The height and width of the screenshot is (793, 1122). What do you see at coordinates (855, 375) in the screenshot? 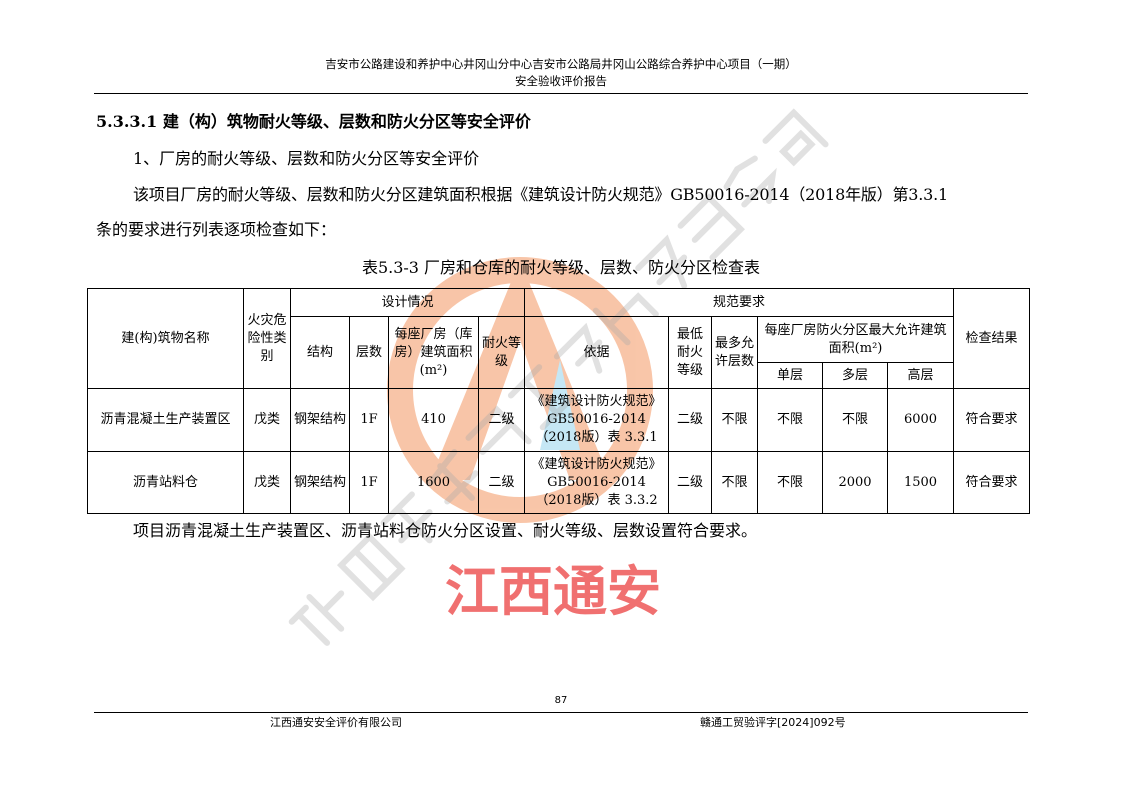
I see `header-multi: 多层` at bounding box center [855, 375].